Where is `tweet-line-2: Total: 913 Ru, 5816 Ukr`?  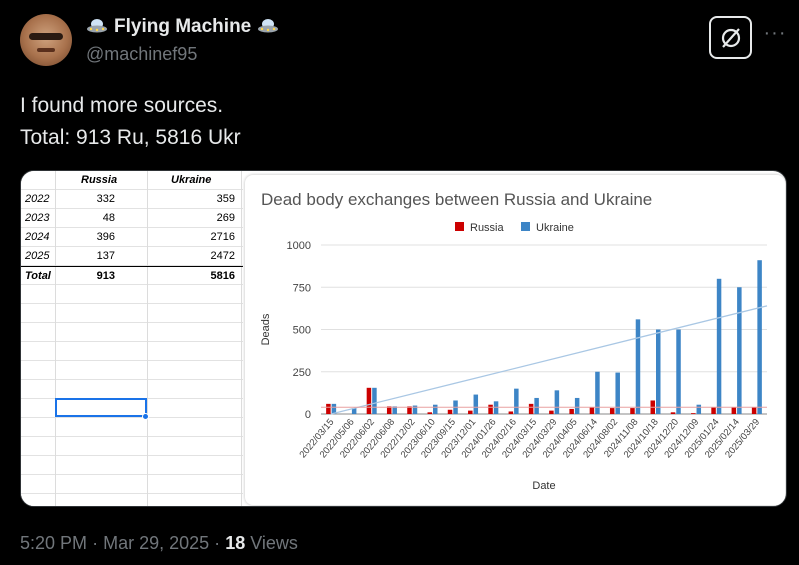
tweet-line-2: Total: 913 Ru, 5816 Ukr is located at coordinates (130, 137).